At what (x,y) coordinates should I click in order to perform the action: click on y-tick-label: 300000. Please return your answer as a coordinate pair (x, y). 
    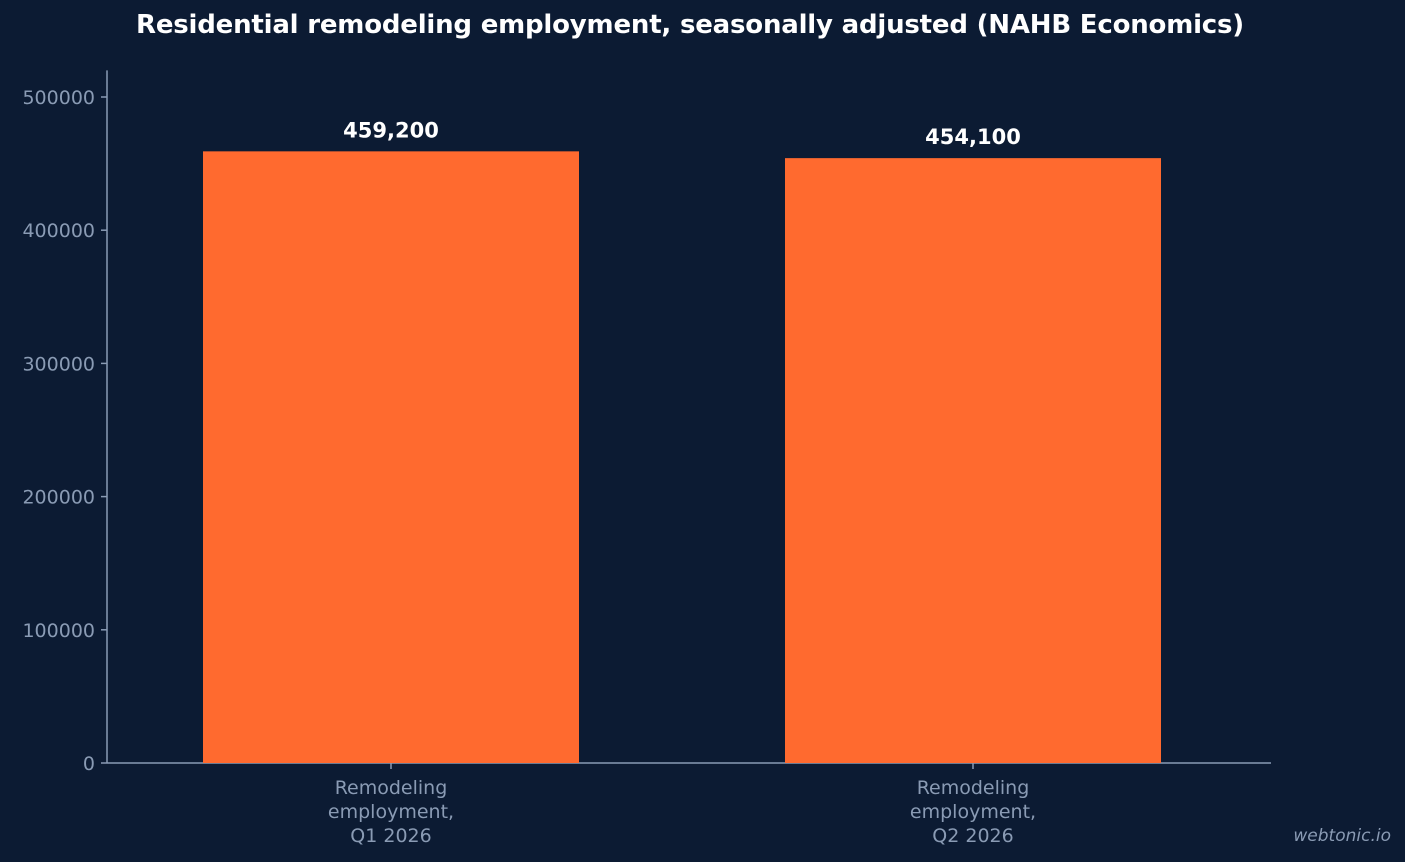
    Looking at the image, I should click on (58, 364).